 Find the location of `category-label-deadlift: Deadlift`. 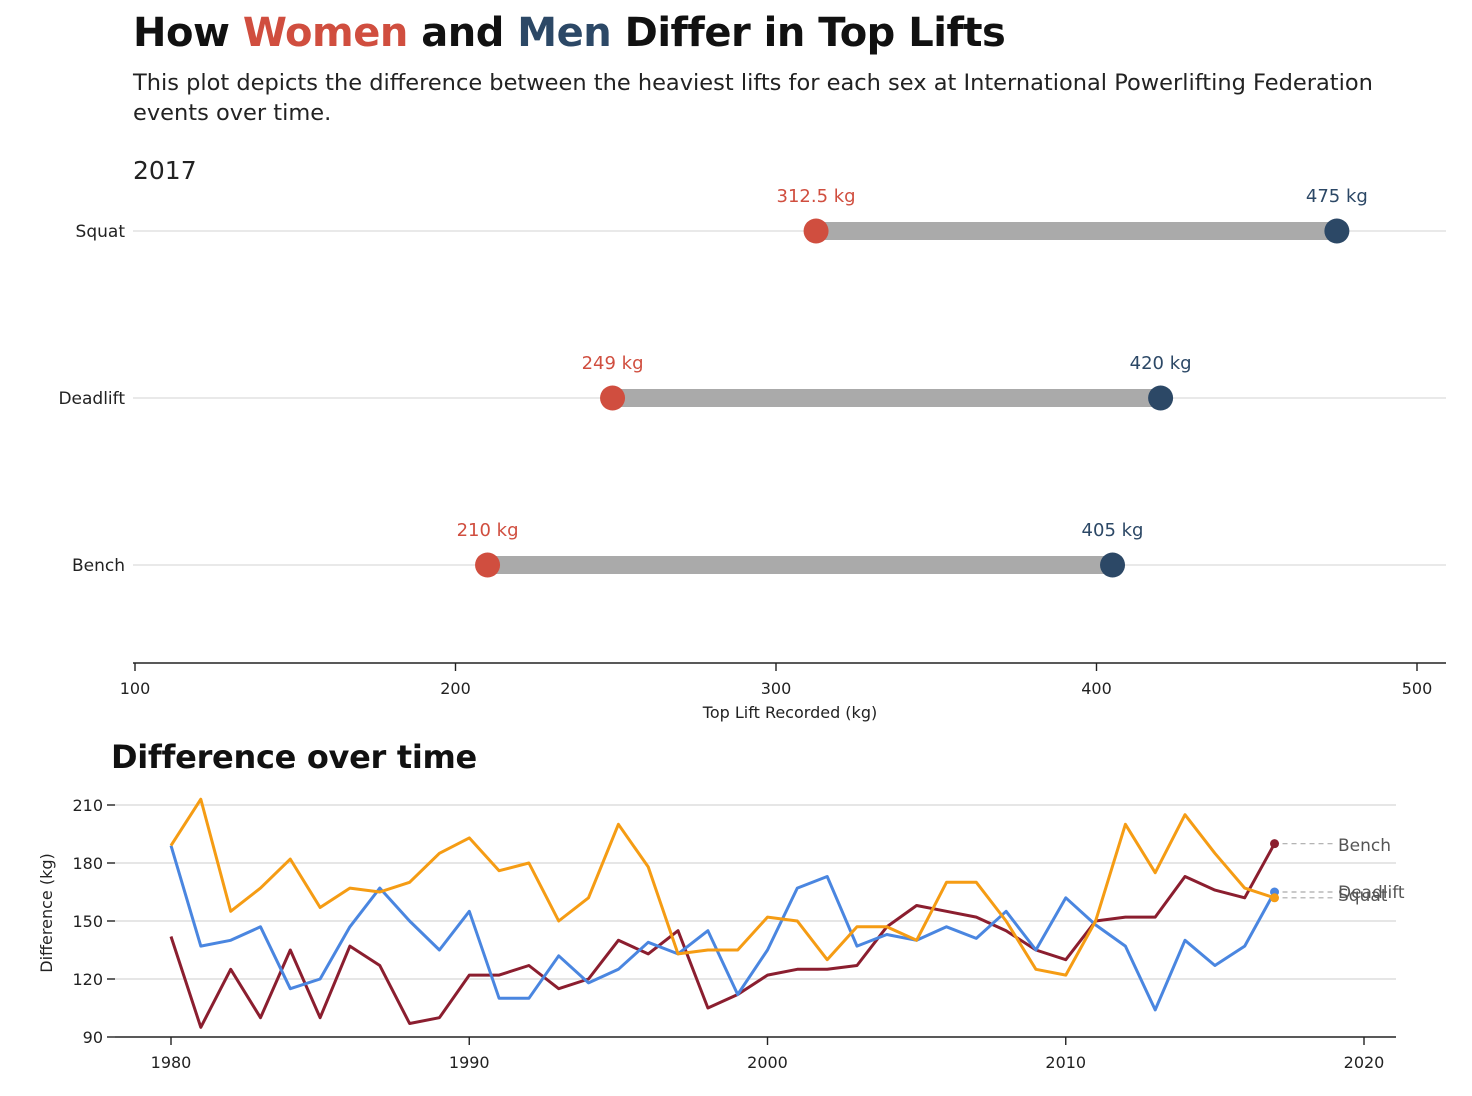

category-label-deadlift: Deadlift is located at coordinates (91, 399).